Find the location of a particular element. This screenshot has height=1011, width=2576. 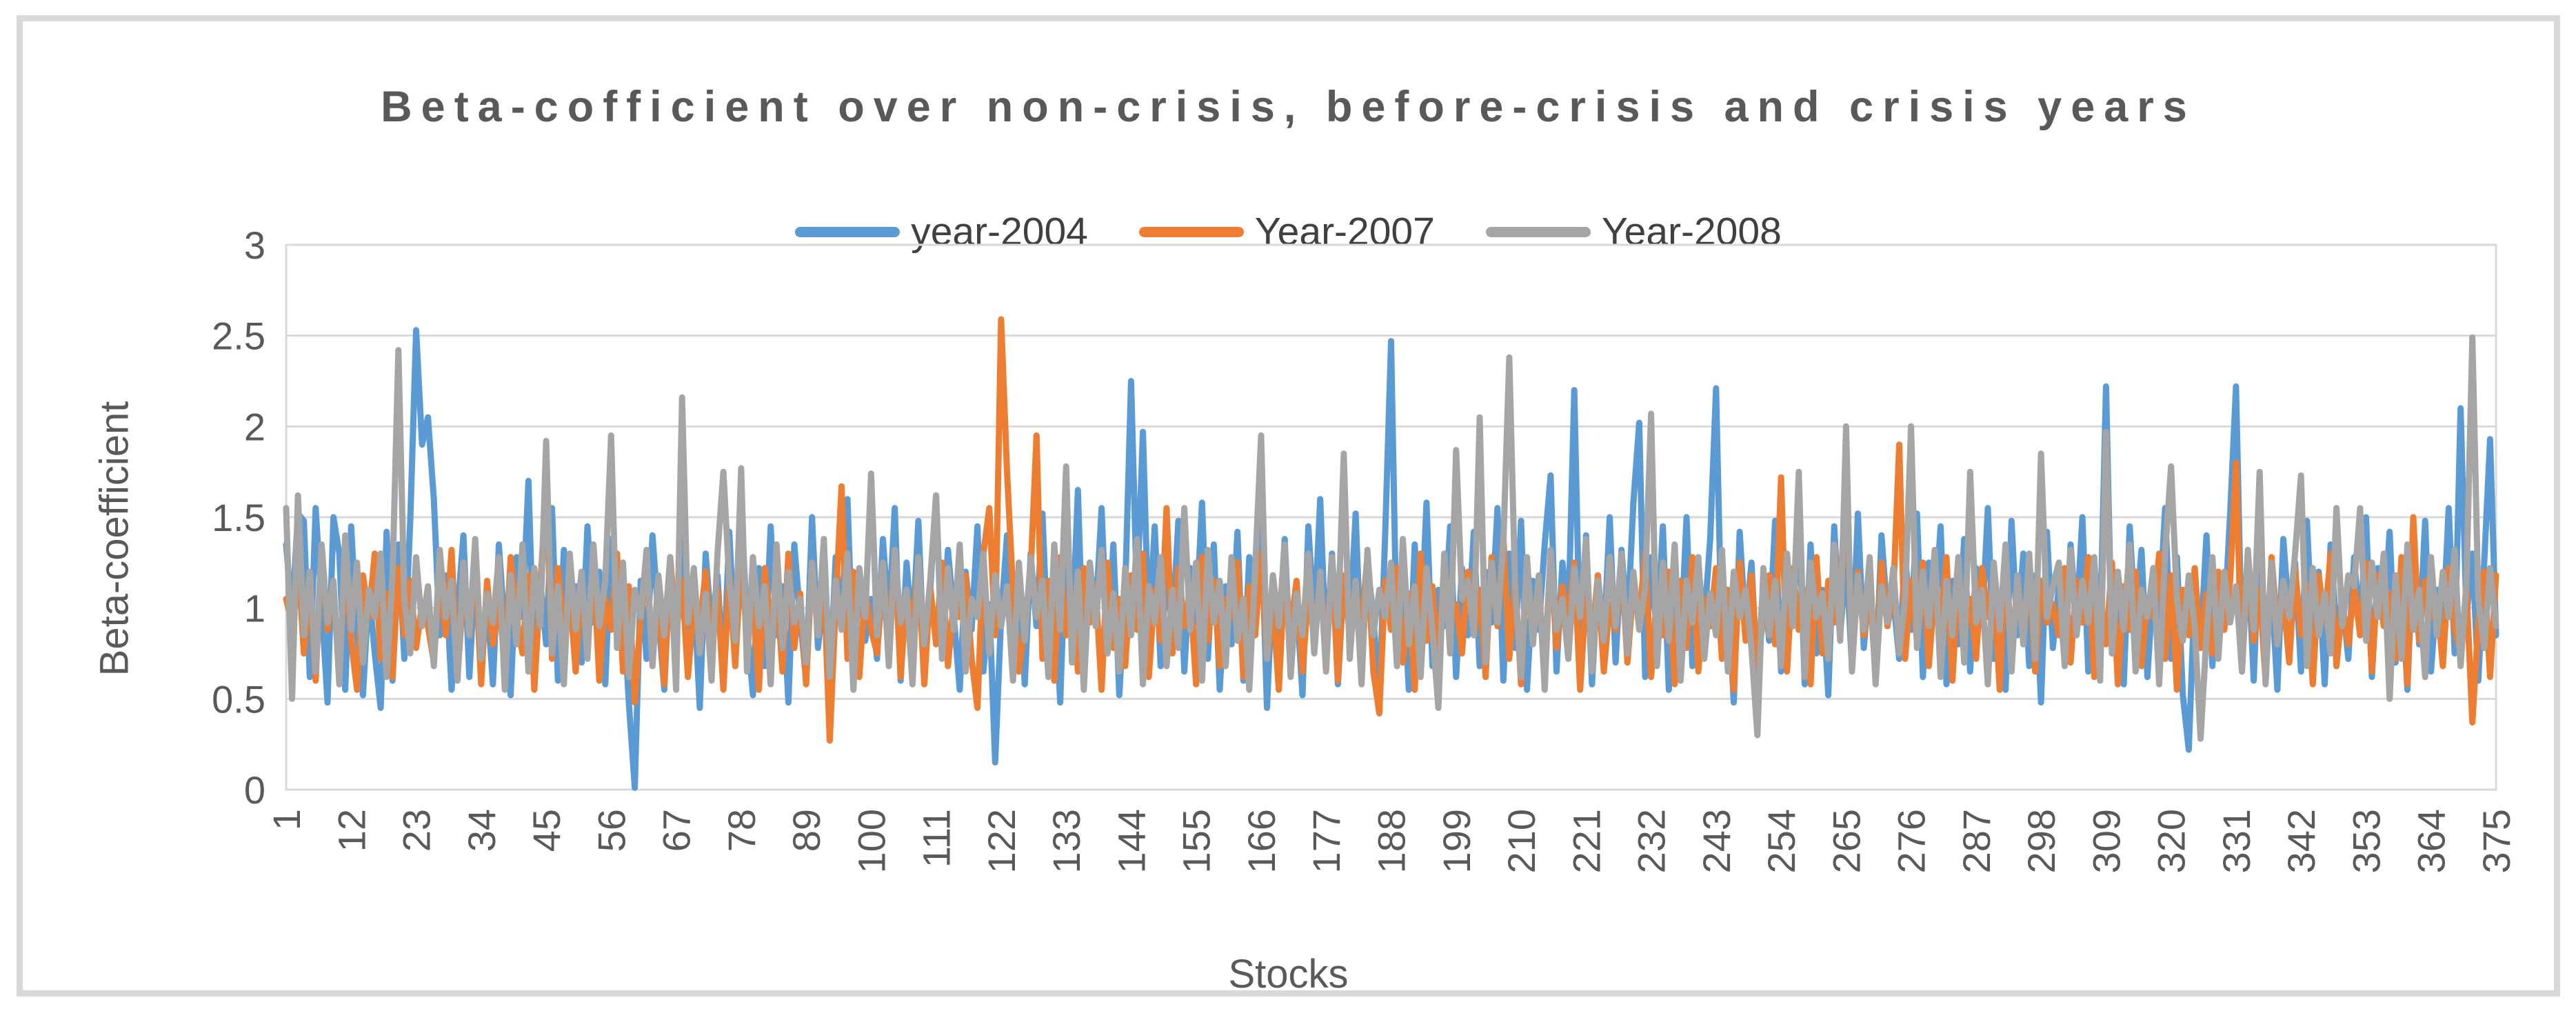

x-tick-label: 34 is located at coordinates (481, 830).